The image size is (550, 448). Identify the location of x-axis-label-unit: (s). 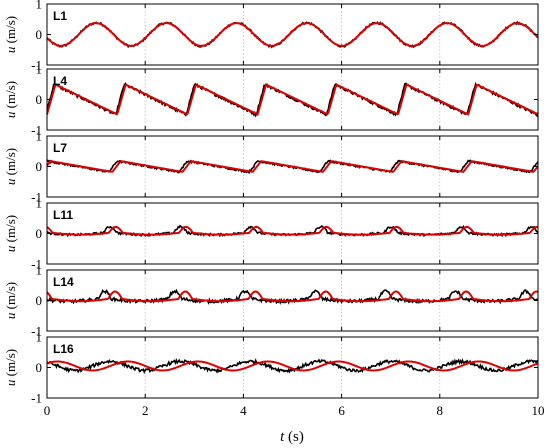
(294, 437).